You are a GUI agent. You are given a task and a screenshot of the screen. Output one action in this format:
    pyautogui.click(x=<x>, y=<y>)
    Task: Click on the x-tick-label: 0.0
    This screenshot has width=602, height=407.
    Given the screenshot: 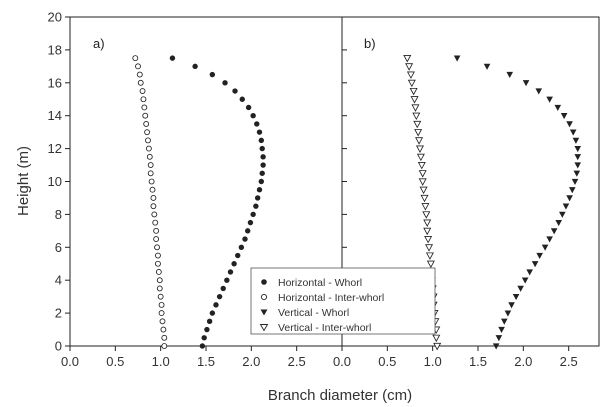 What is the action you would take?
    pyautogui.click(x=342, y=361)
    